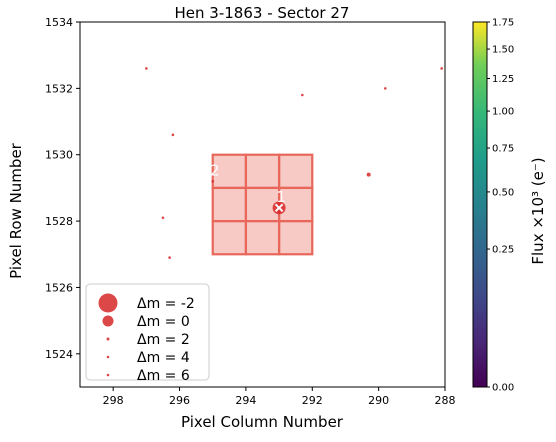 This screenshot has width=556, height=442. What do you see at coordinates (503, 250) in the screenshot?
I see `colorbar-tick-label: 0.25` at bounding box center [503, 250].